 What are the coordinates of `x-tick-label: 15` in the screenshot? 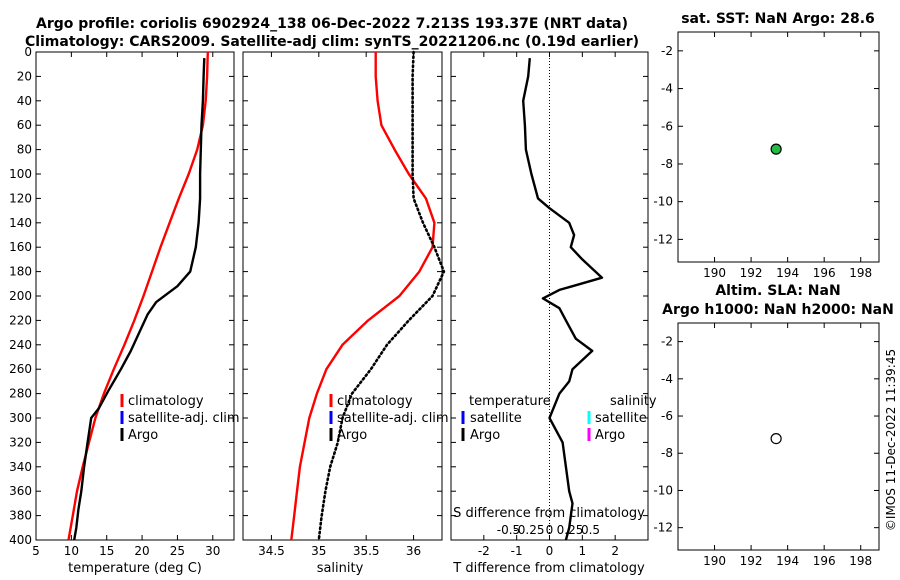 It's located at (106, 551).